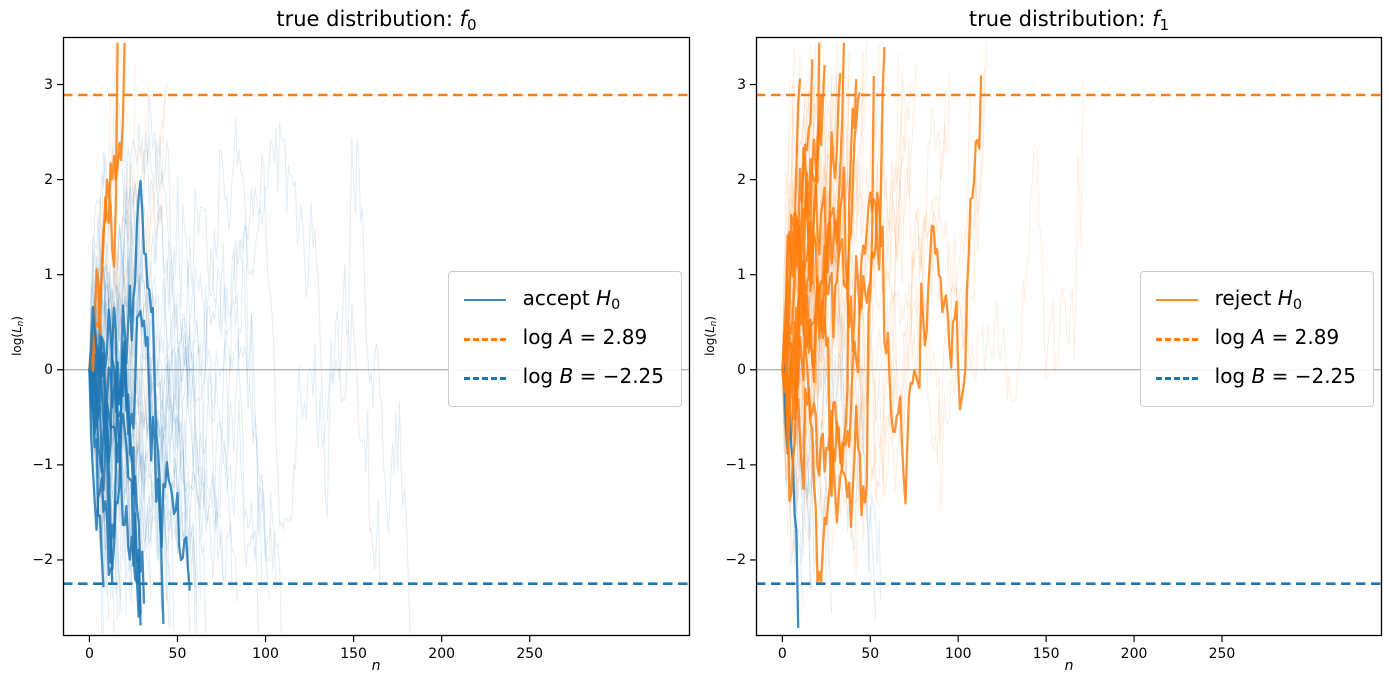  I want to click on legend-item-reject-h0: reject H0, so click(1255, 300).